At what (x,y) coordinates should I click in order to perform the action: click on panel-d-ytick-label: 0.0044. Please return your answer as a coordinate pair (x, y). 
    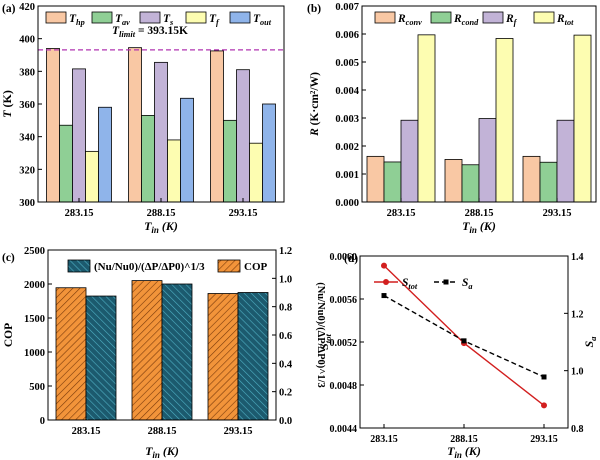
    Looking at the image, I should click on (344, 429).